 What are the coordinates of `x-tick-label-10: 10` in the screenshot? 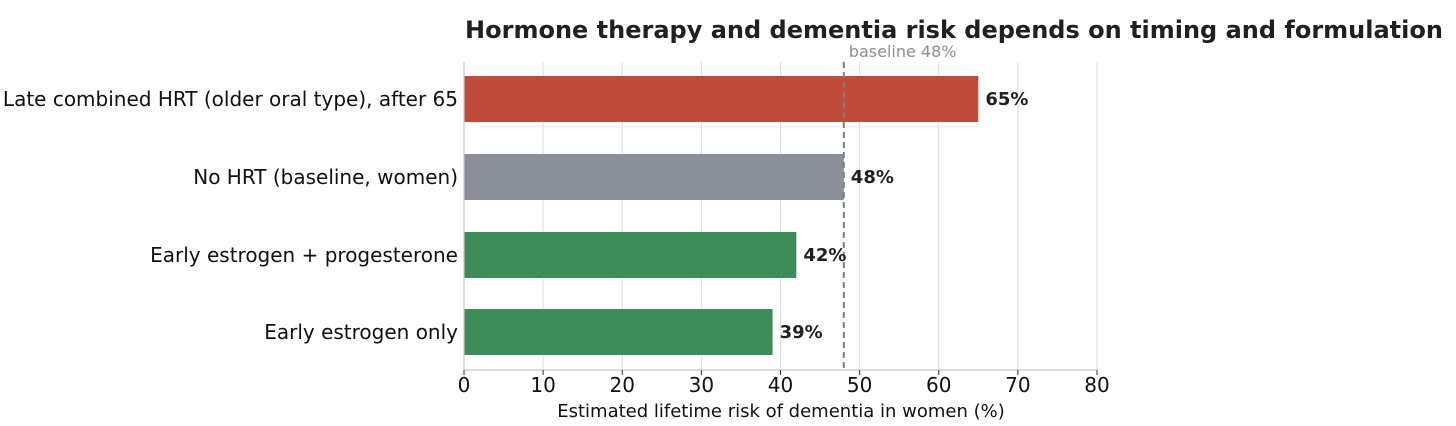 It's located at (542, 385).